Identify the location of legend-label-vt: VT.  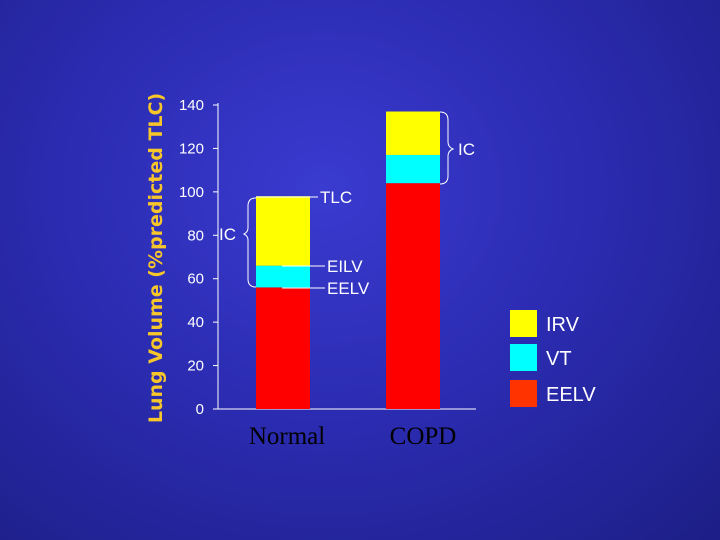
(559, 359).